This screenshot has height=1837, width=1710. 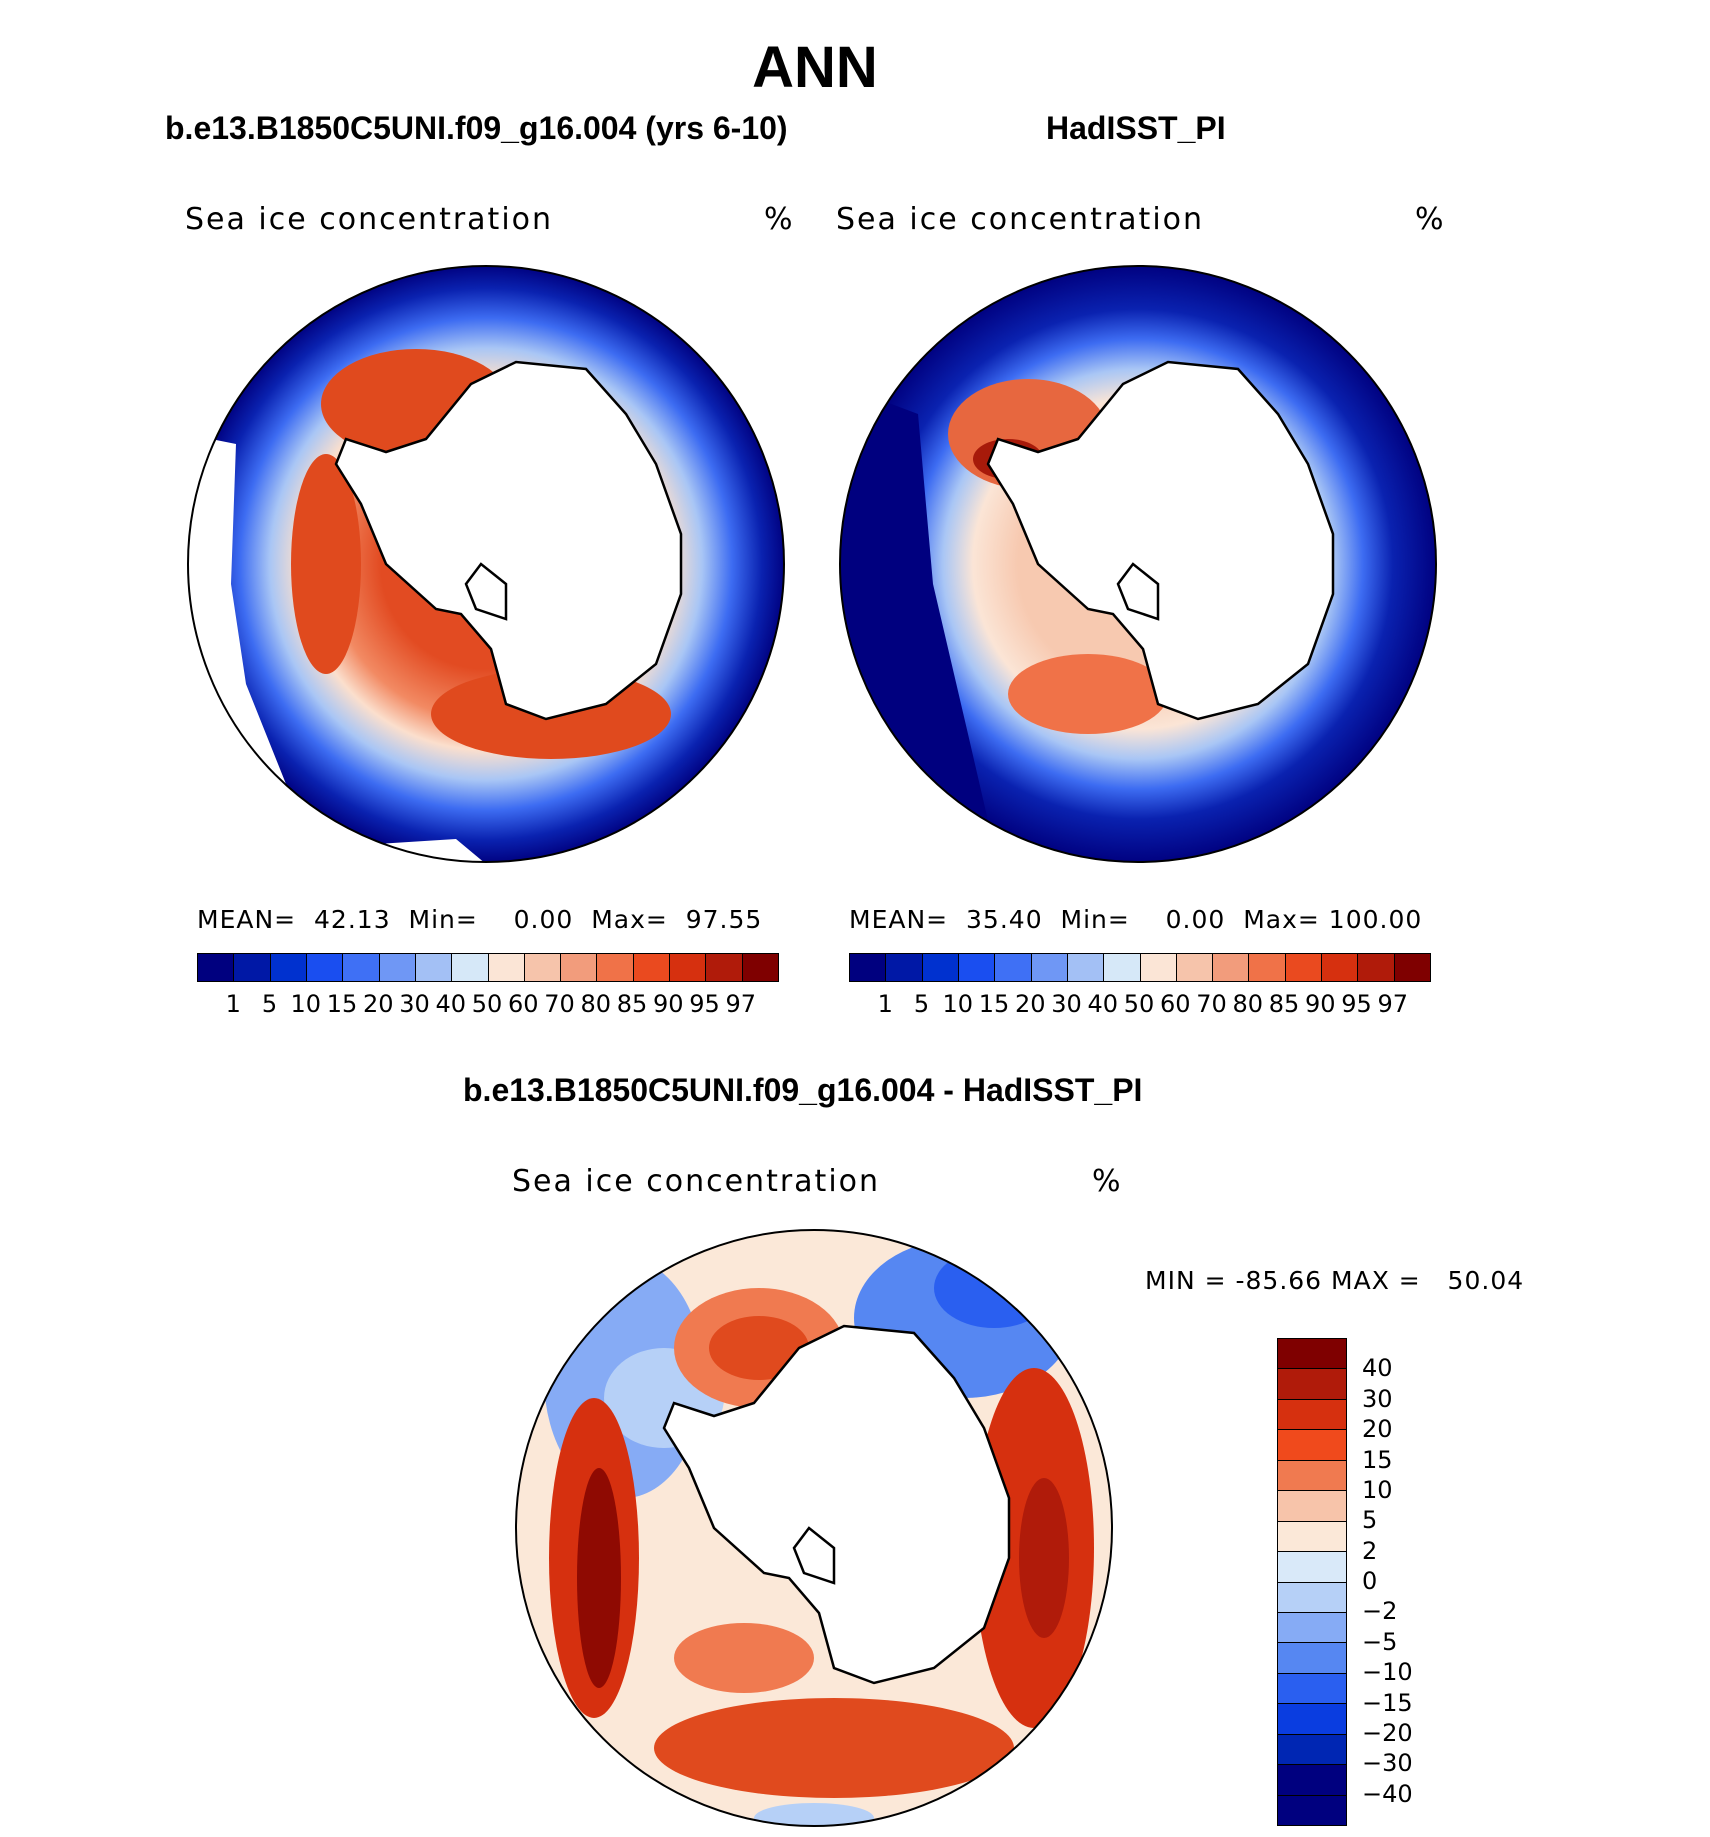 I want to click on panel1-stats: MEAN= 42.13 Min= 0.00 Max= 97.55, so click(x=479, y=919).